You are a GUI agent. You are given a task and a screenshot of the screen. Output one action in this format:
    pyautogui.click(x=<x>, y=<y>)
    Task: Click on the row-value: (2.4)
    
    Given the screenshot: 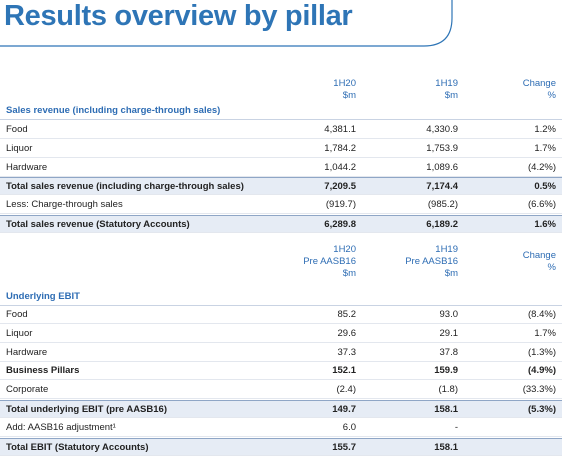 What is the action you would take?
    pyautogui.click(x=346, y=390)
    